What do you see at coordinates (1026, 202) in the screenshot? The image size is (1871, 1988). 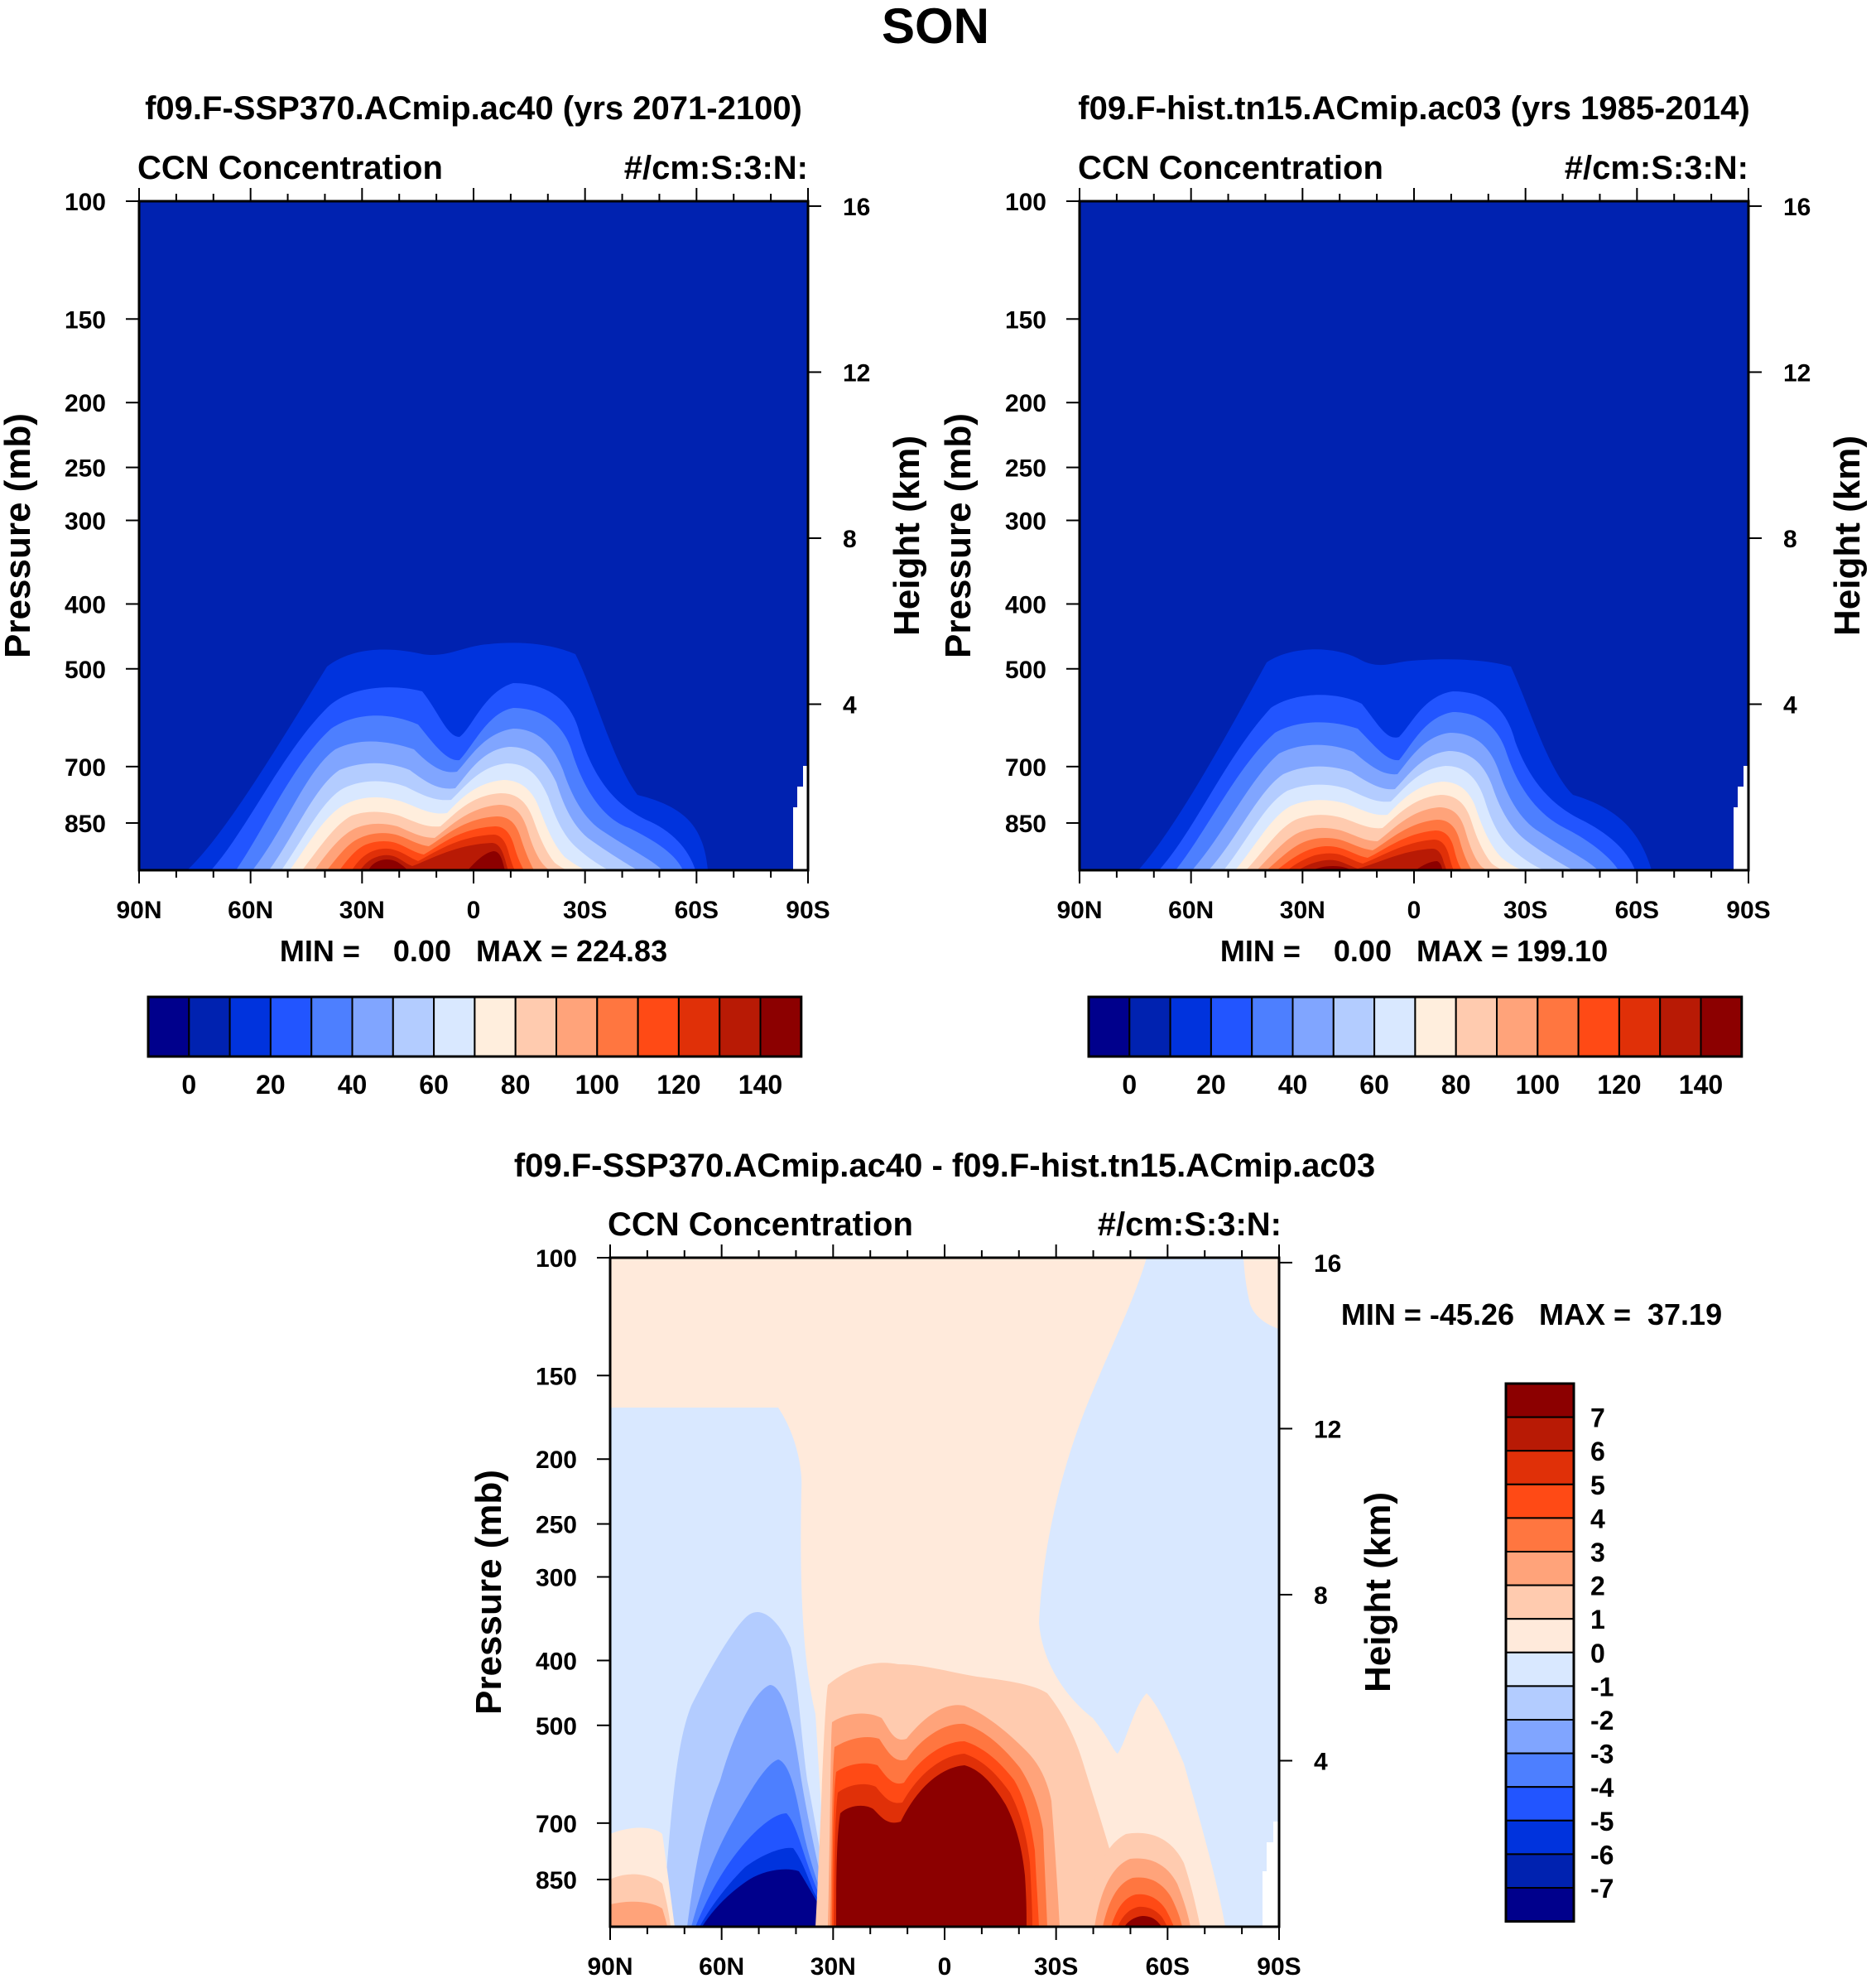 I see `y-tick-label: 100` at bounding box center [1026, 202].